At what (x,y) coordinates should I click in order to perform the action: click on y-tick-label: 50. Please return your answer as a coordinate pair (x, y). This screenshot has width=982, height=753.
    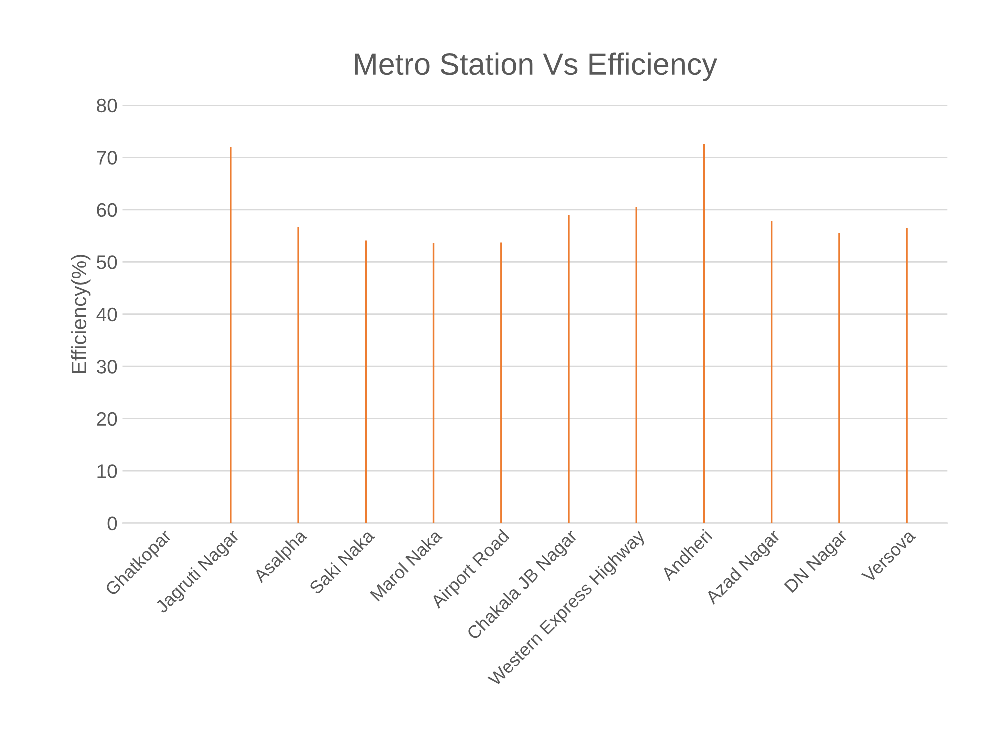
    Looking at the image, I should click on (107, 263).